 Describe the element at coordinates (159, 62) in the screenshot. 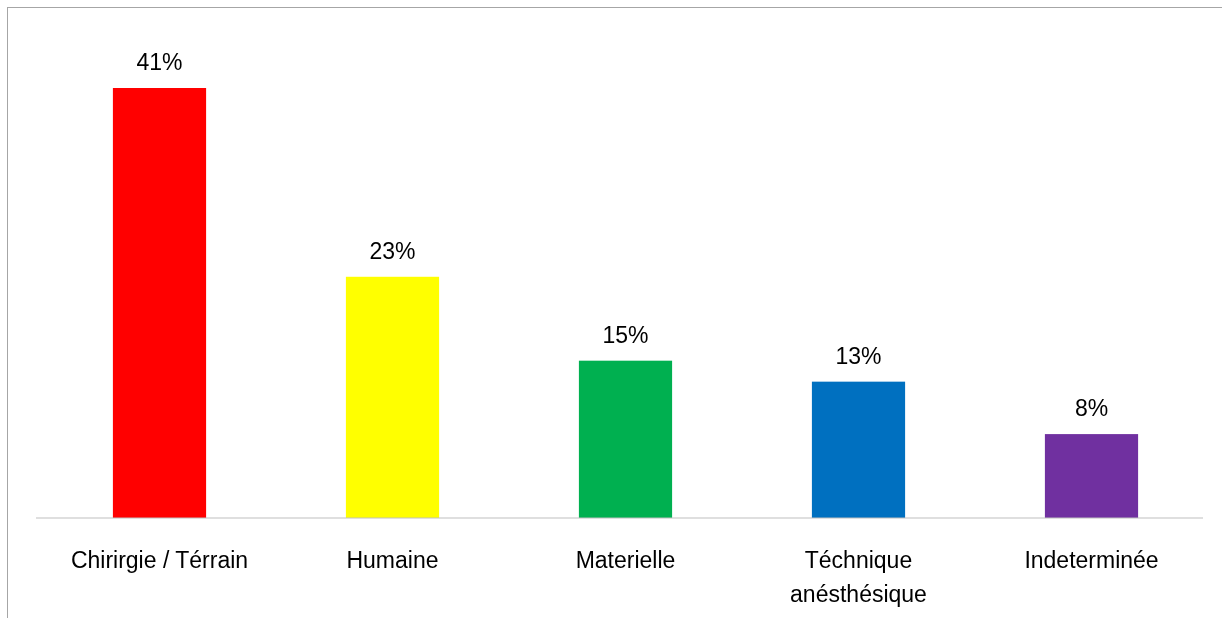

I see `data-label: 41%` at that location.